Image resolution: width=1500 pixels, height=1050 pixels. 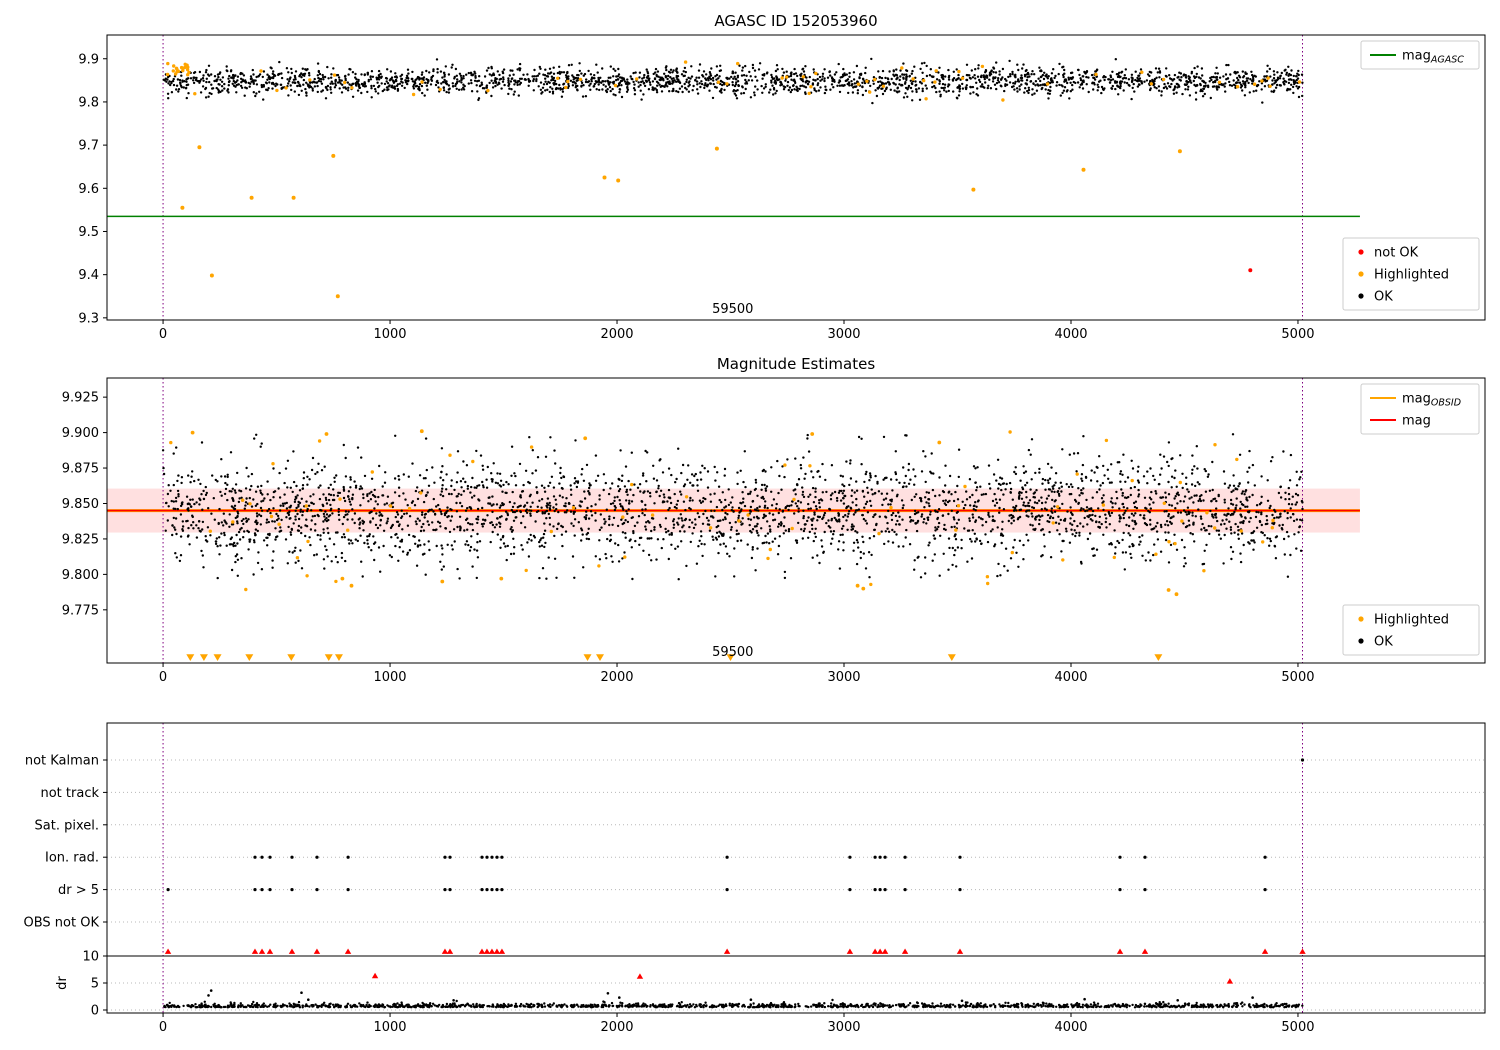 I want to click on legend-label: Highlighted, so click(x=1411, y=620).